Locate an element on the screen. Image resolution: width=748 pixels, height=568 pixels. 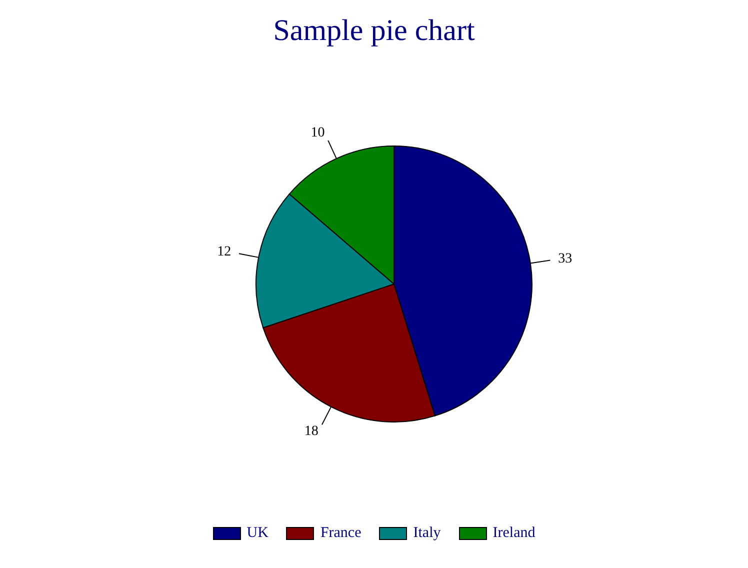
data-label: 18 is located at coordinates (311, 432).